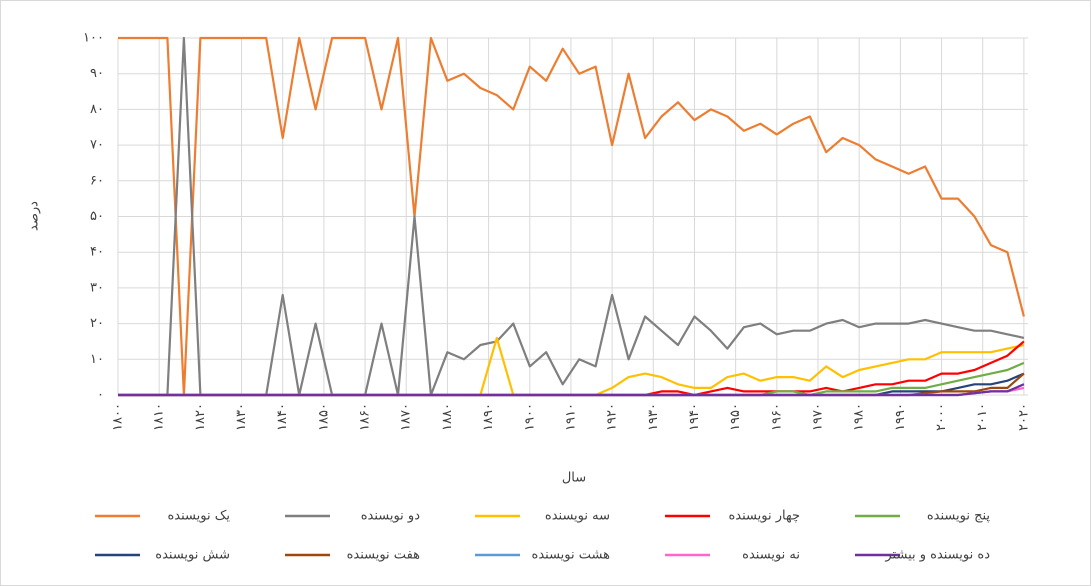 This screenshot has width=1091, height=586. Describe the element at coordinates (776, 417) in the screenshot. I see `x-tick-label: ۱۹۶۰` at that location.